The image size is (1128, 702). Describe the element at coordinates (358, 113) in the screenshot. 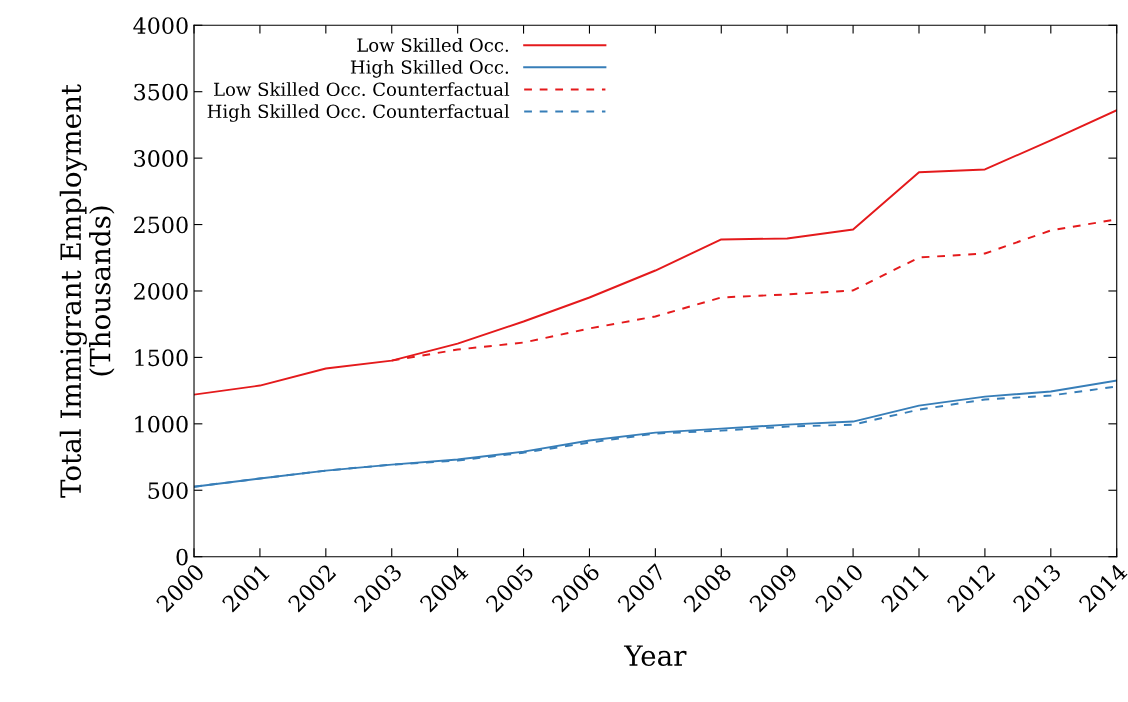

I see `legend-label: High Skilled Occ. Counterfactual` at that location.